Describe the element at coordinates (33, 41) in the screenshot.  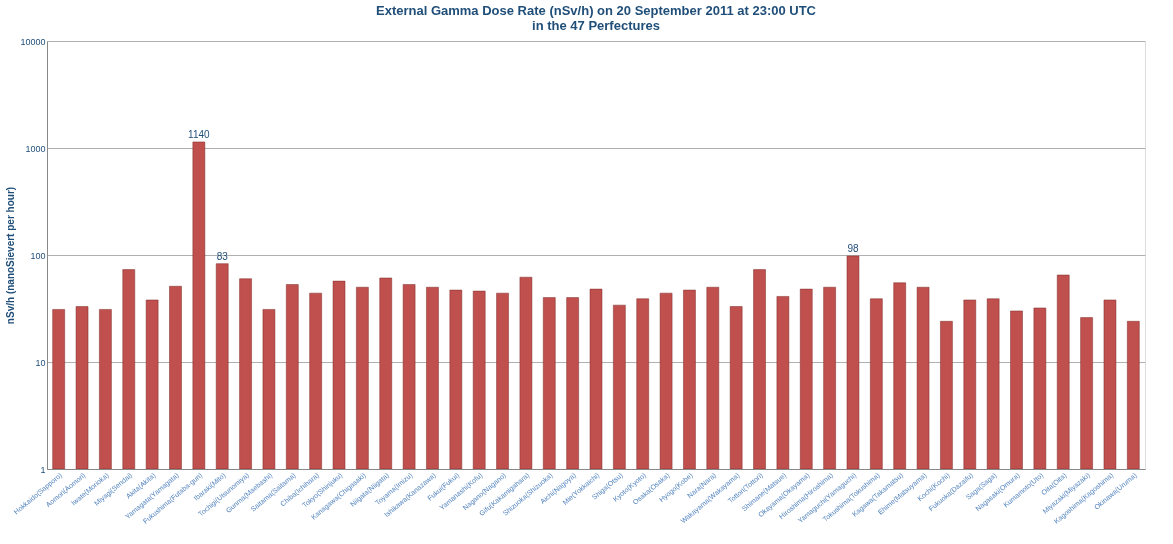
I see `y-tick-label: 10000` at that location.